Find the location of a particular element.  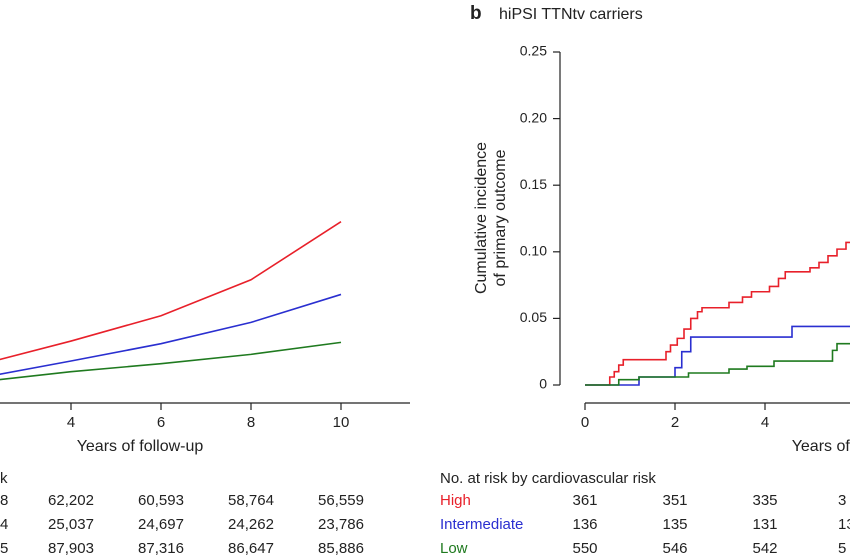

risk-row-label: High is located at coordinates (455, 500).